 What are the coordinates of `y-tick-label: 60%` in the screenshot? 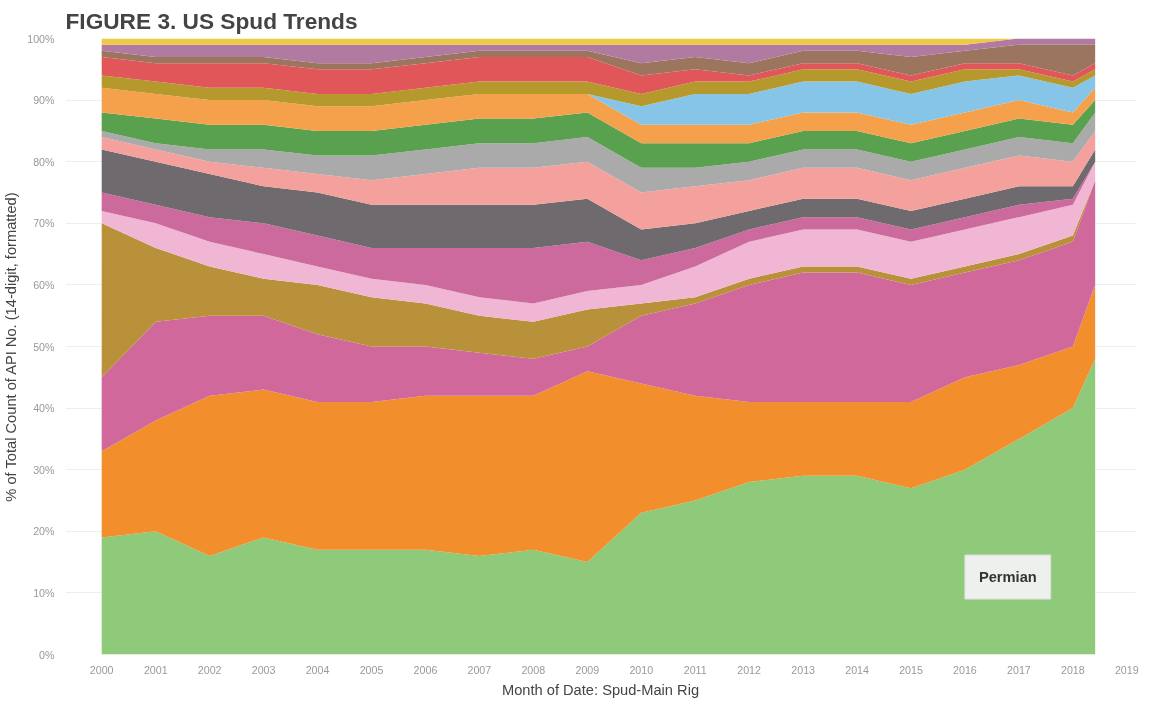 It's located at (44, 284).